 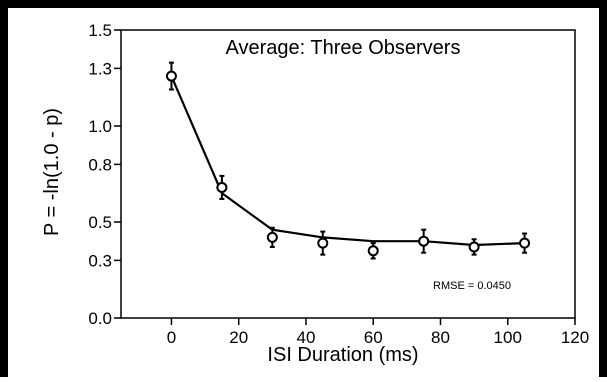 I want to click on y-tick-label: 0.8, so click(x=100, y=164).